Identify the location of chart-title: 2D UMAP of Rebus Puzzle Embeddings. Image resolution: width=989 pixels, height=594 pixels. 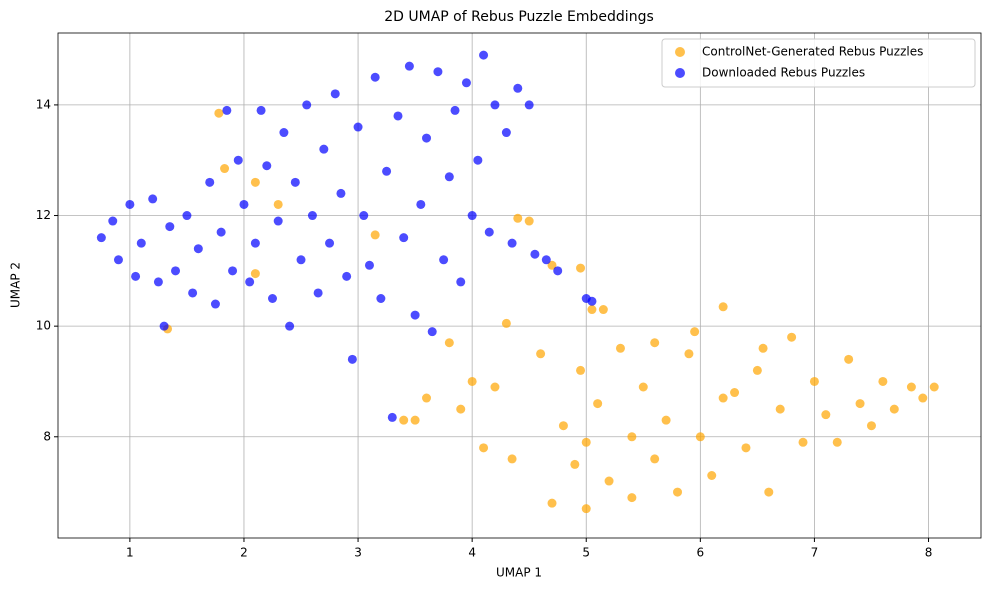
(519, 17).